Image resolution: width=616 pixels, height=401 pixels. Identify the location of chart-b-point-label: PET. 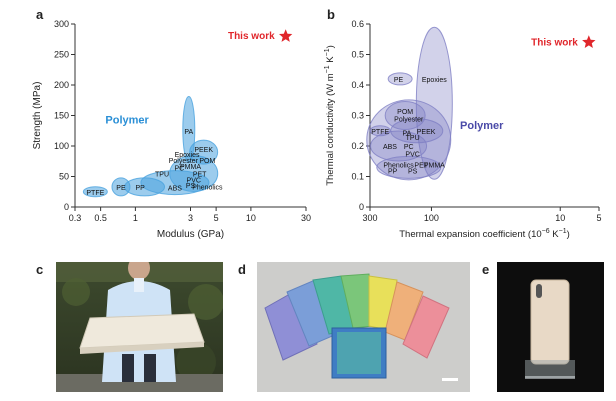
(421, 165).